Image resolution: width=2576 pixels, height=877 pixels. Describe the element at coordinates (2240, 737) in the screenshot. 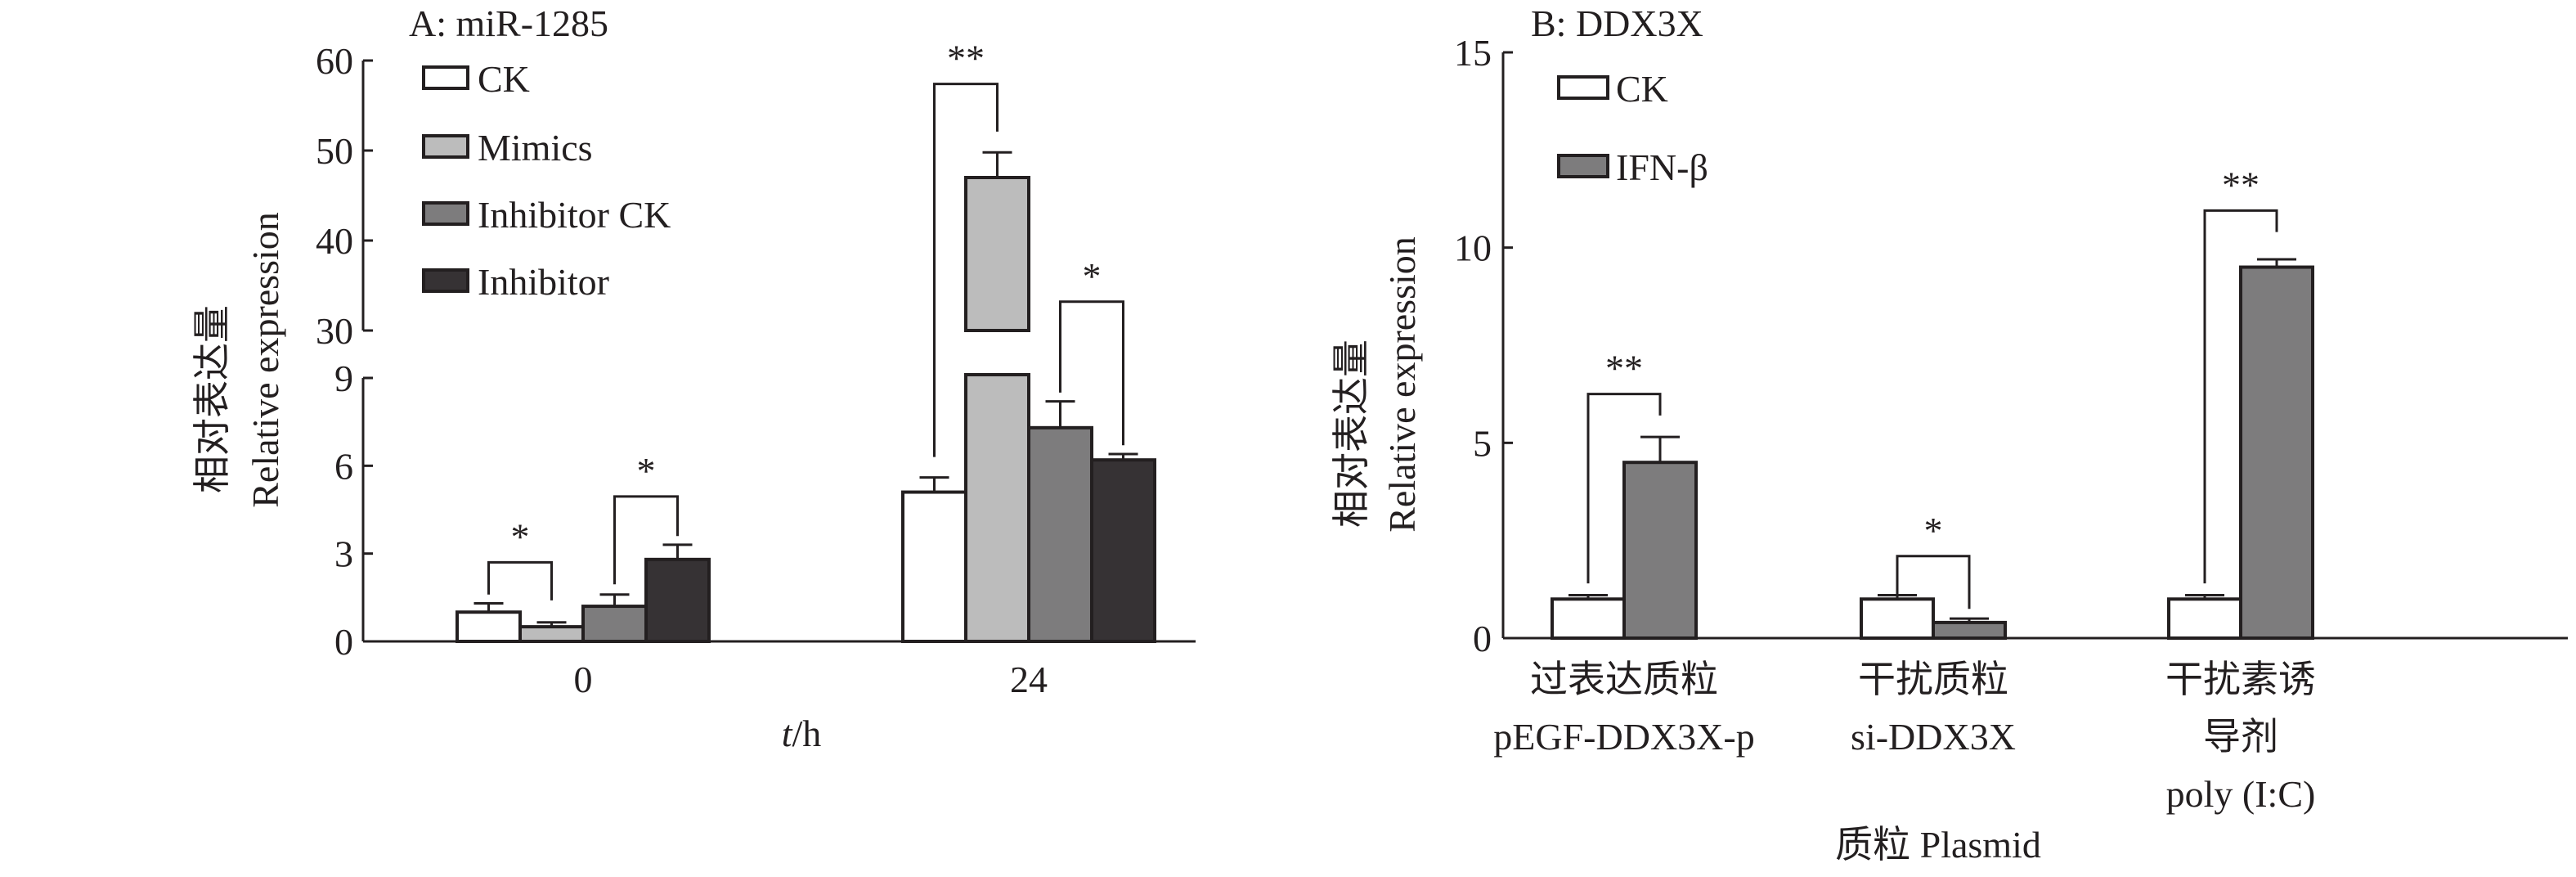

I see `x-tick-label: 导剂` at that location.